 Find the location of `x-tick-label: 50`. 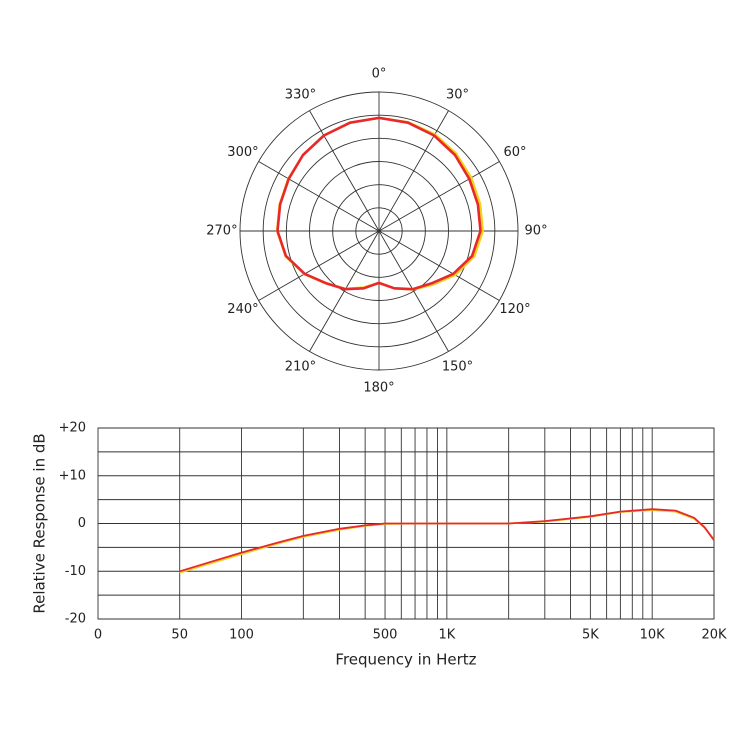

x-tick-label: 50 is located at coordinates (179, 635).